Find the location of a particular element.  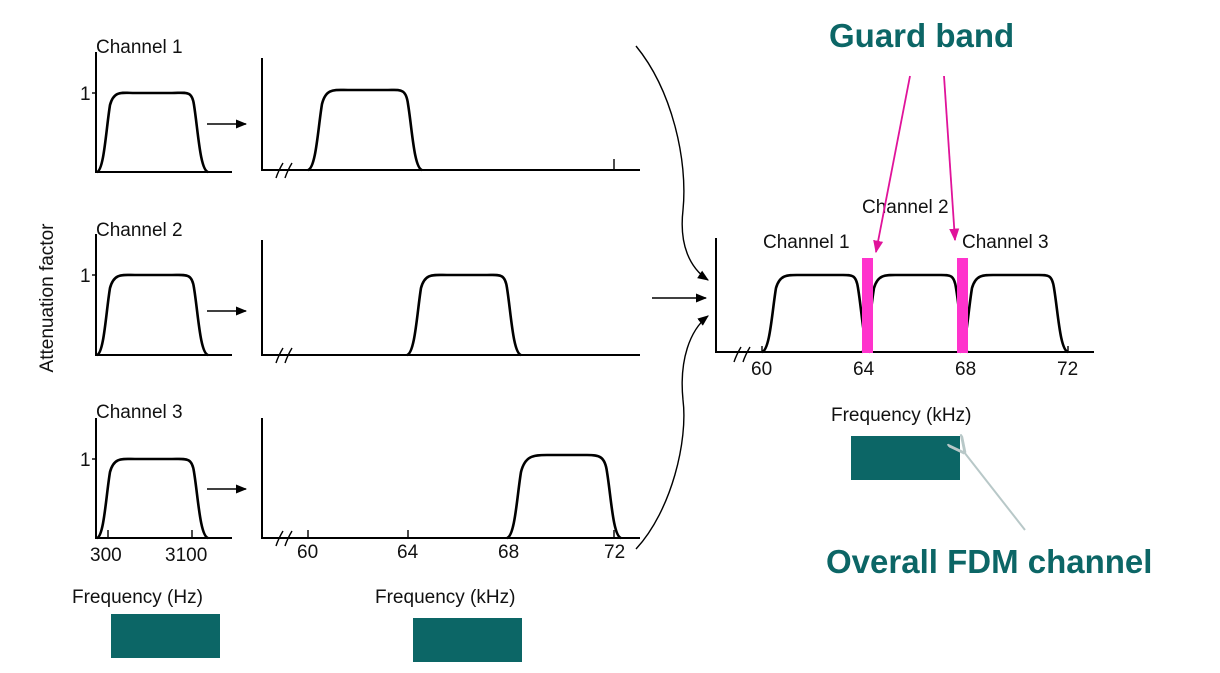

tick-3100: 3100 is located at coordinates (186, 555).